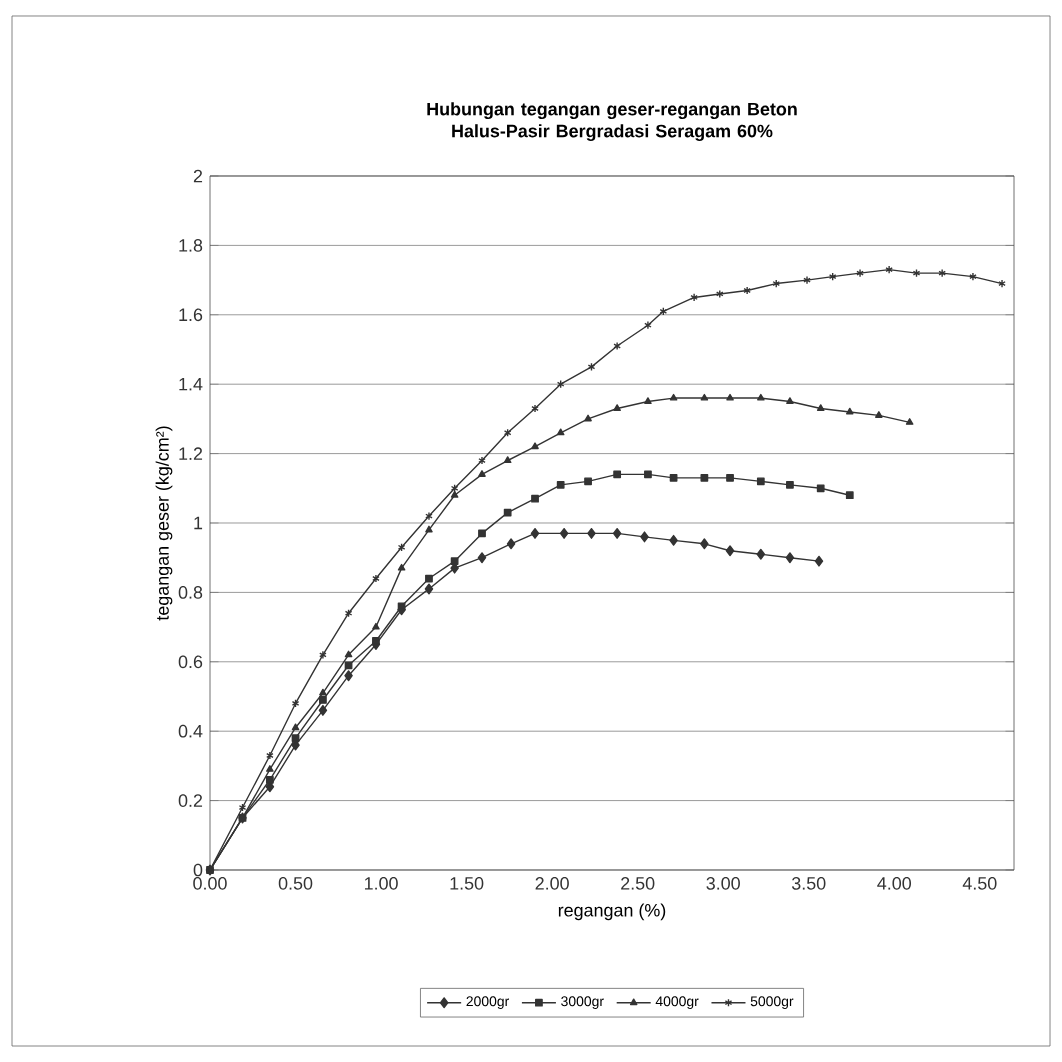  What do you see at coordinates (979, 883) in the screenshot?
I see `x-tick-label: 4.50` at bounding box center [979, 883].